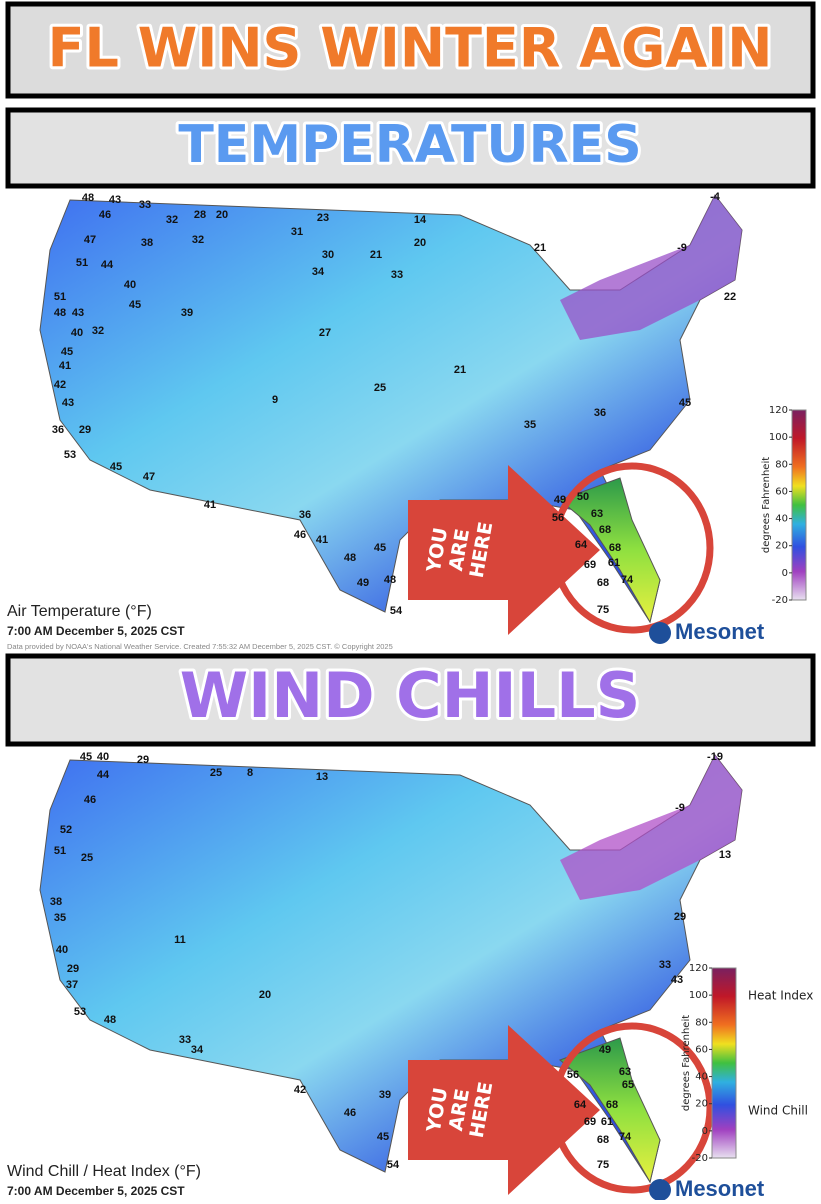  Describe the element at coordinates (766, 505) in the screenshot. I see `legend-label: degrees Fahrenheit` at that location.